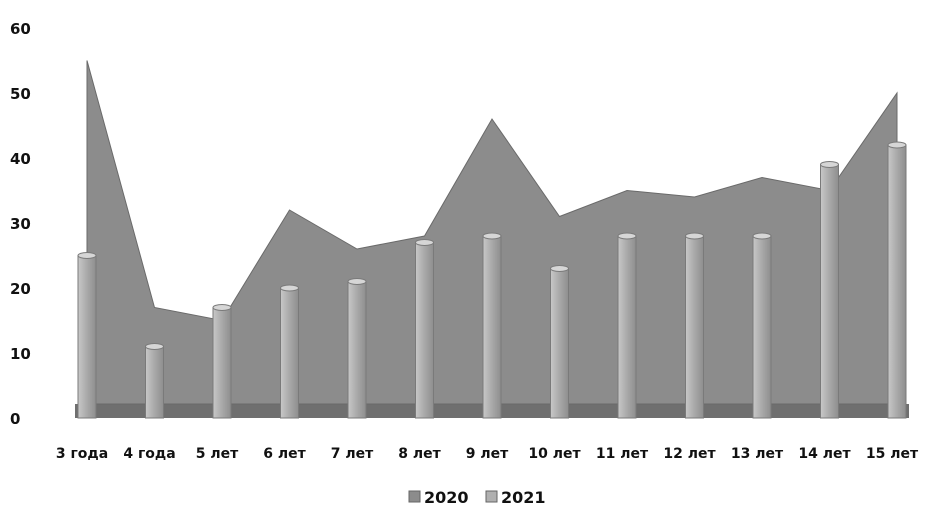 The height and width of the screenshot is (512, 933). Describe the element at coordinates (757, 454) in the screenshot. I see `x-category-label: 13 лет` at that location.